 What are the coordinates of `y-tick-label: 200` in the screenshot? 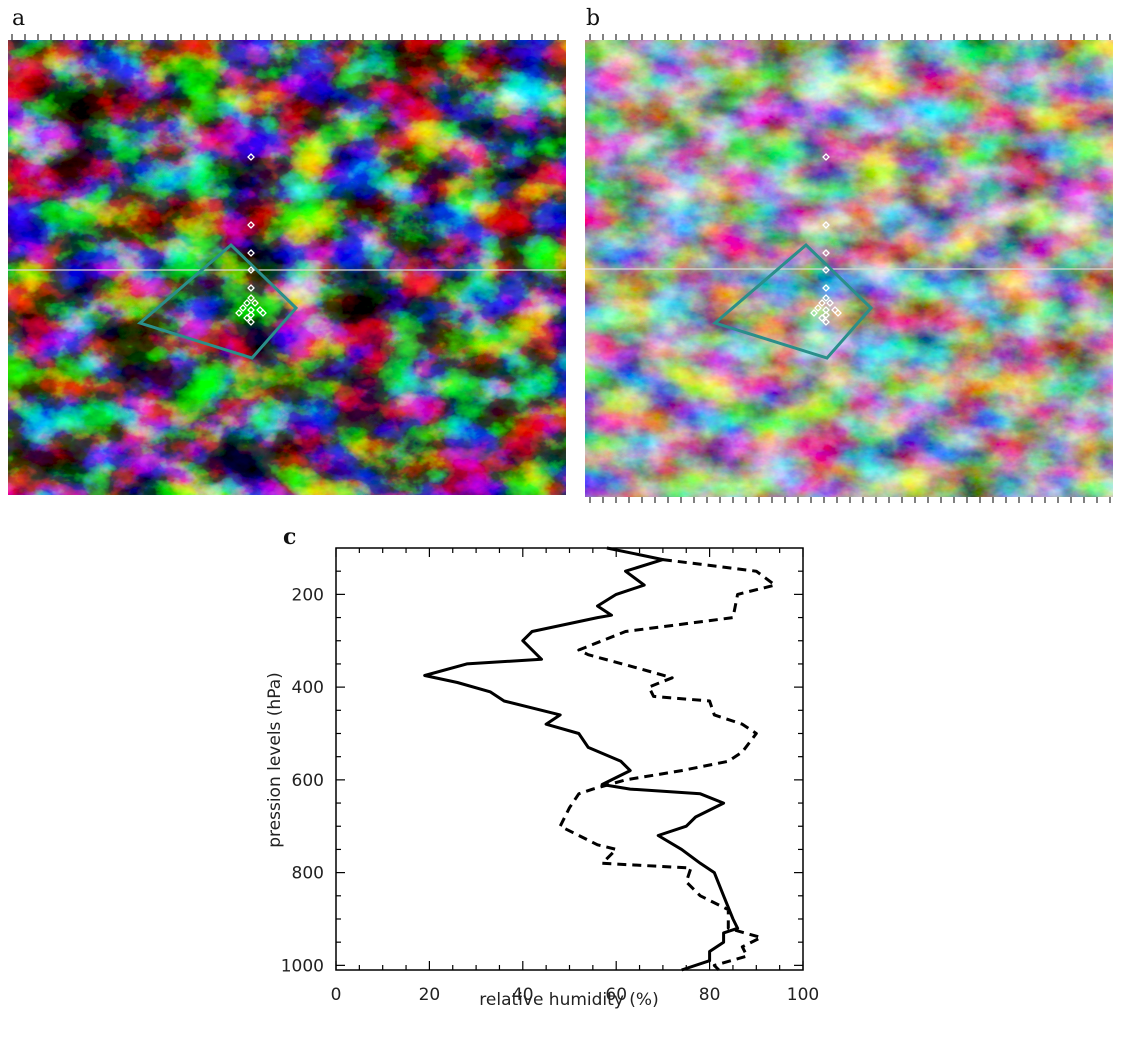 It's located at (308, 595).